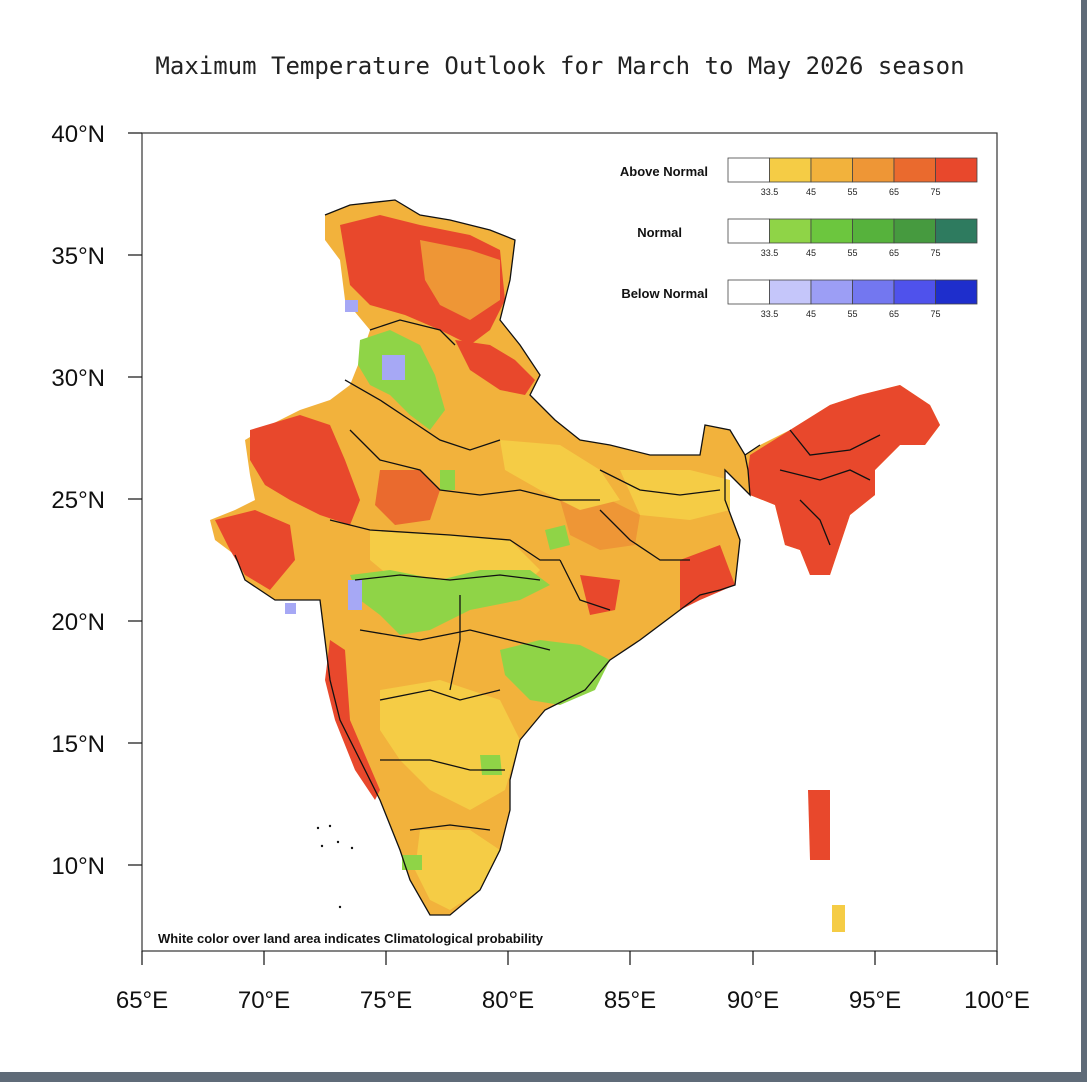 Image resolution: width=1087 pixels, height=1082 pixels. What do you see at coordinates (351, 306) in the screenshot?
I see `kashmir-below-patch` at bounding box center [351, 306].